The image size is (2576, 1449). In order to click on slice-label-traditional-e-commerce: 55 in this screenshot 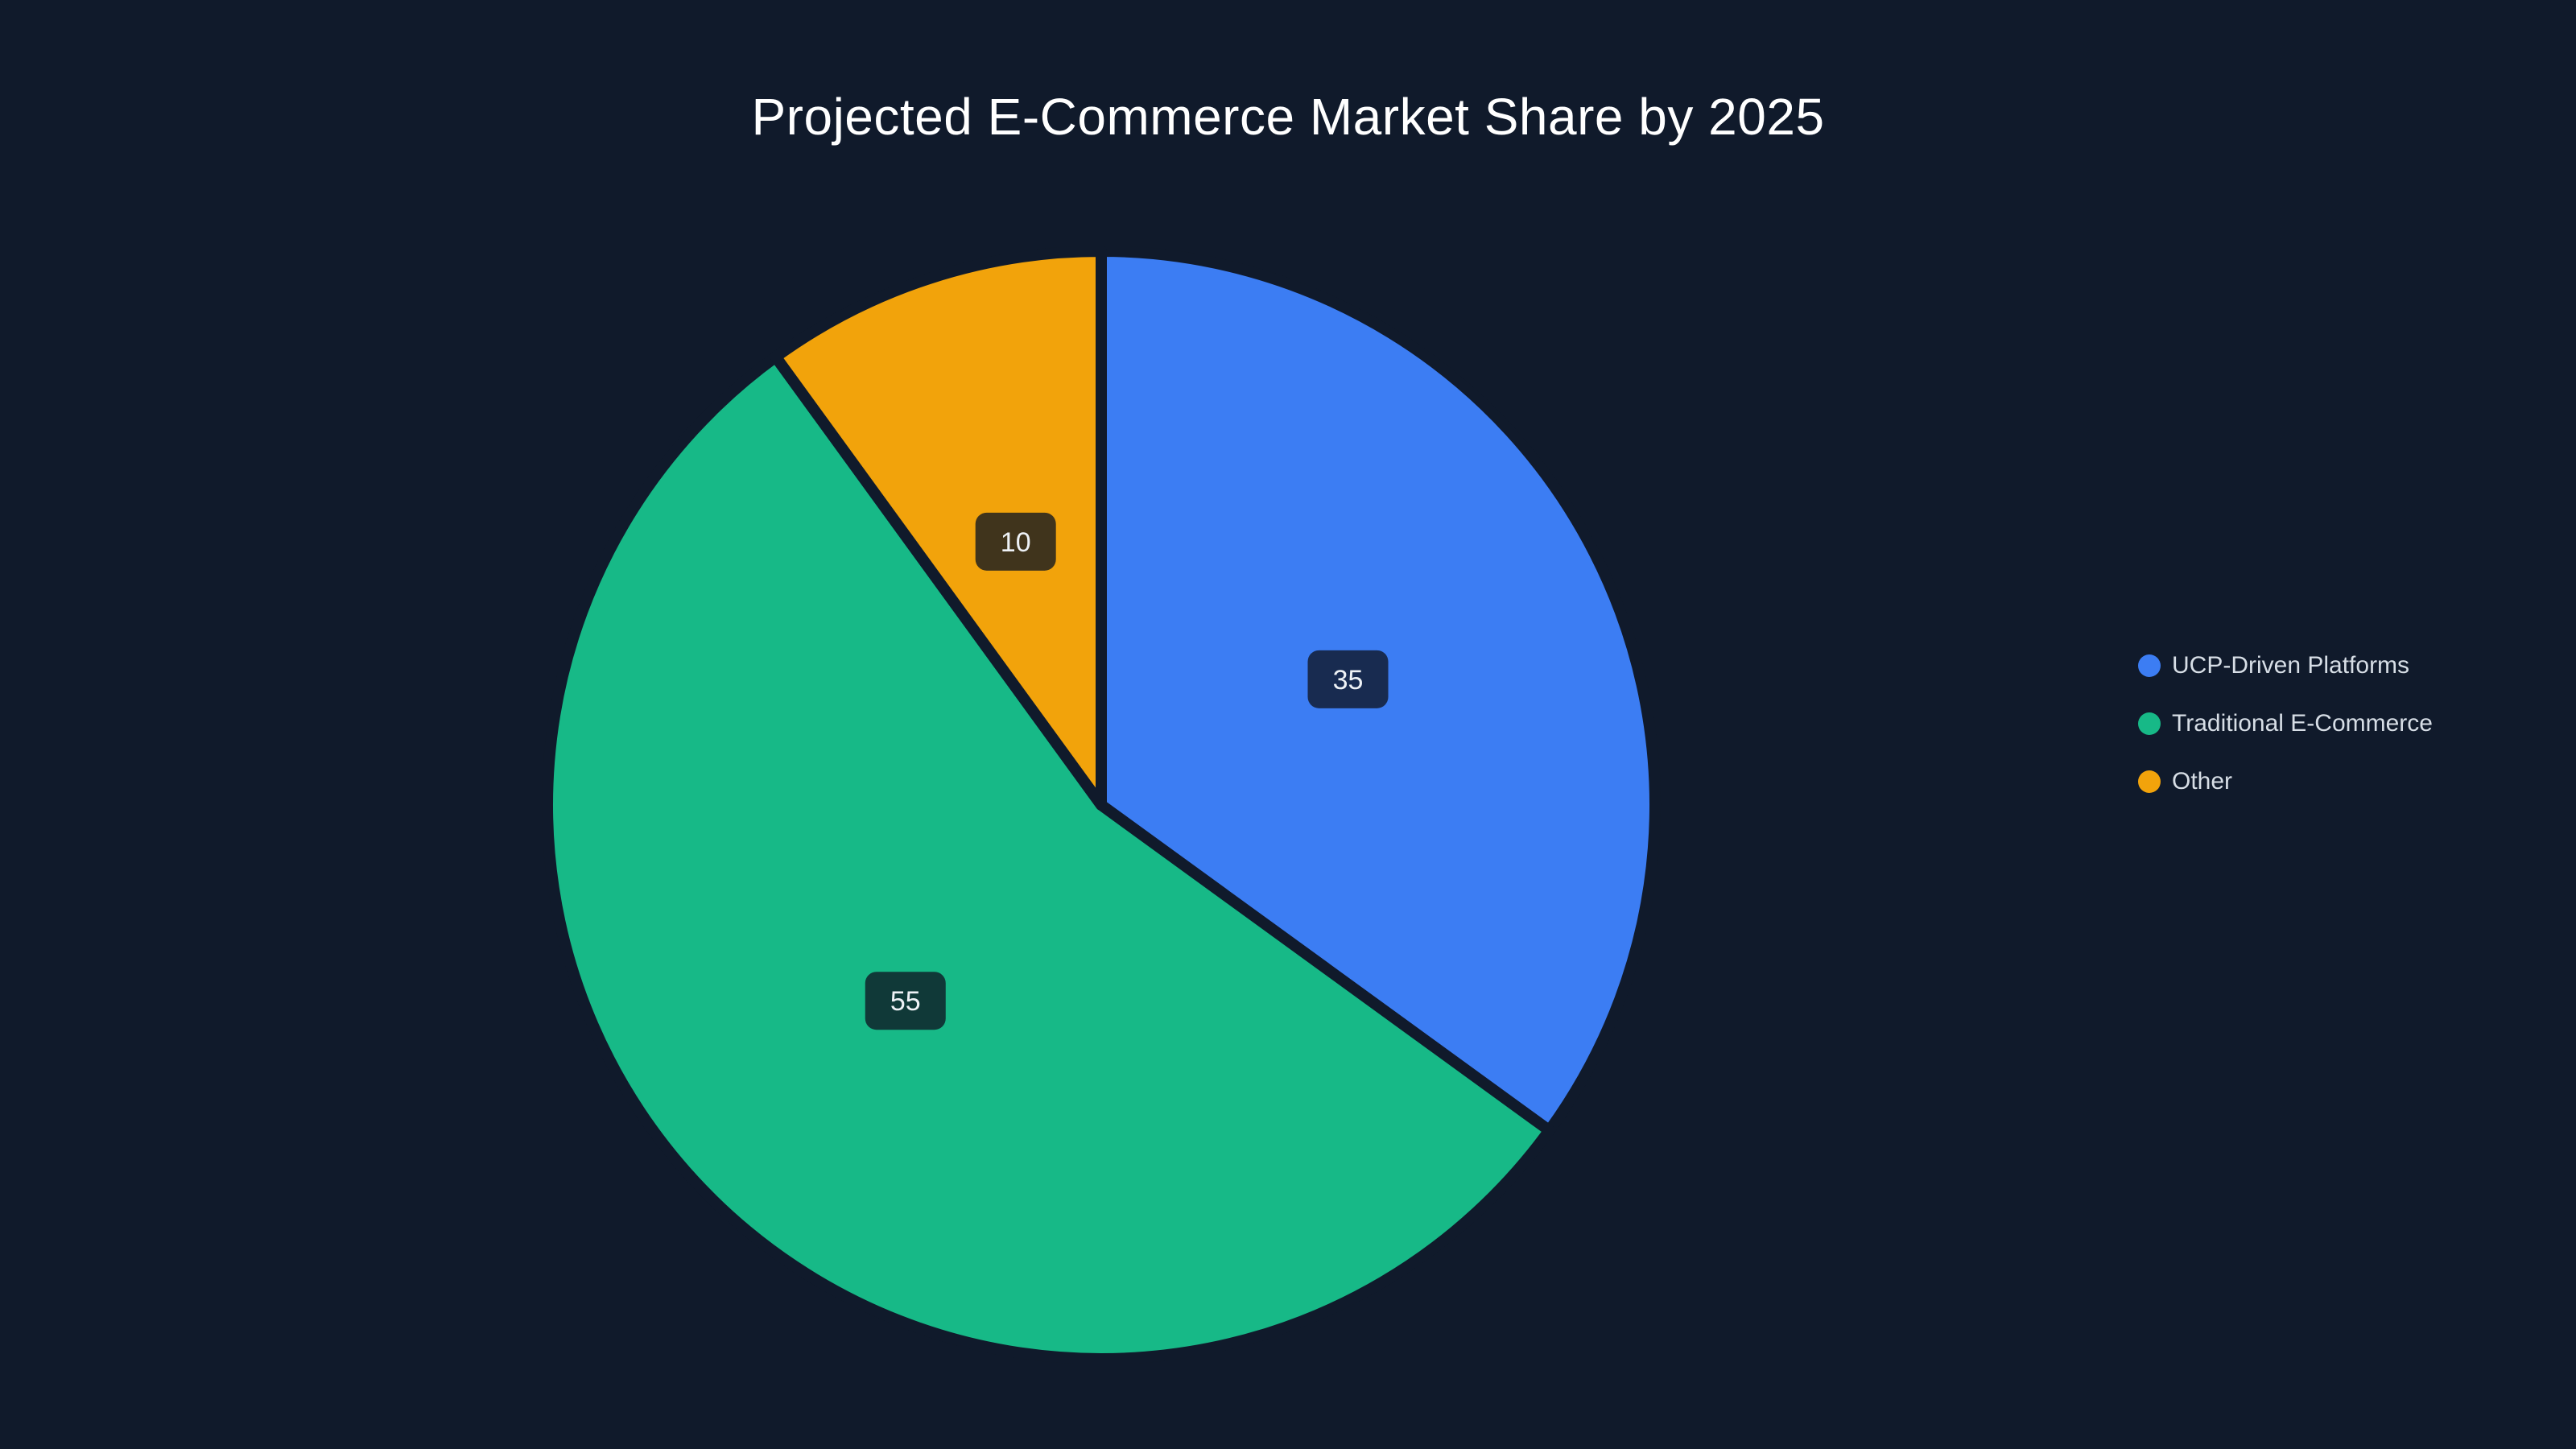, I will do `click(905, 1001)`.